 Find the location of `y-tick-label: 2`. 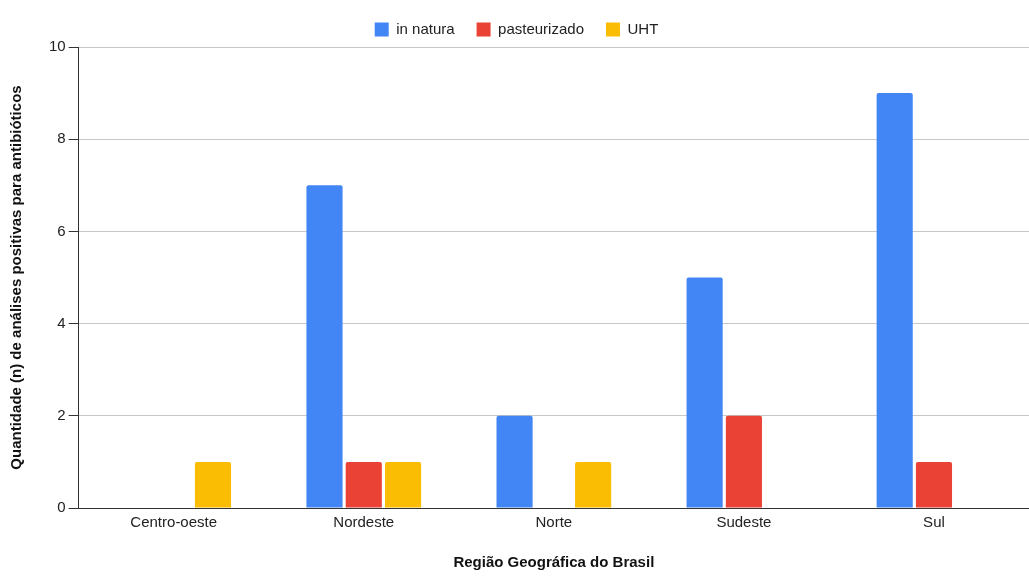

y-tick-label: 2 is located at coordinates (61, 414).